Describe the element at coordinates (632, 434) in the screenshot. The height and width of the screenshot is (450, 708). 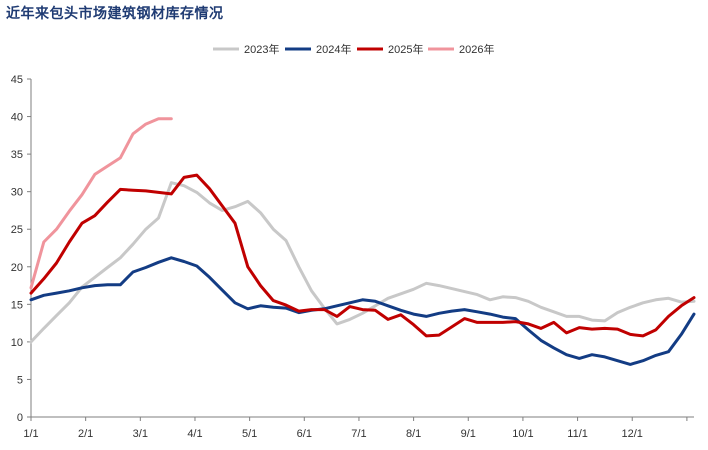
I see `x-tick-label: 12/1` at that location.